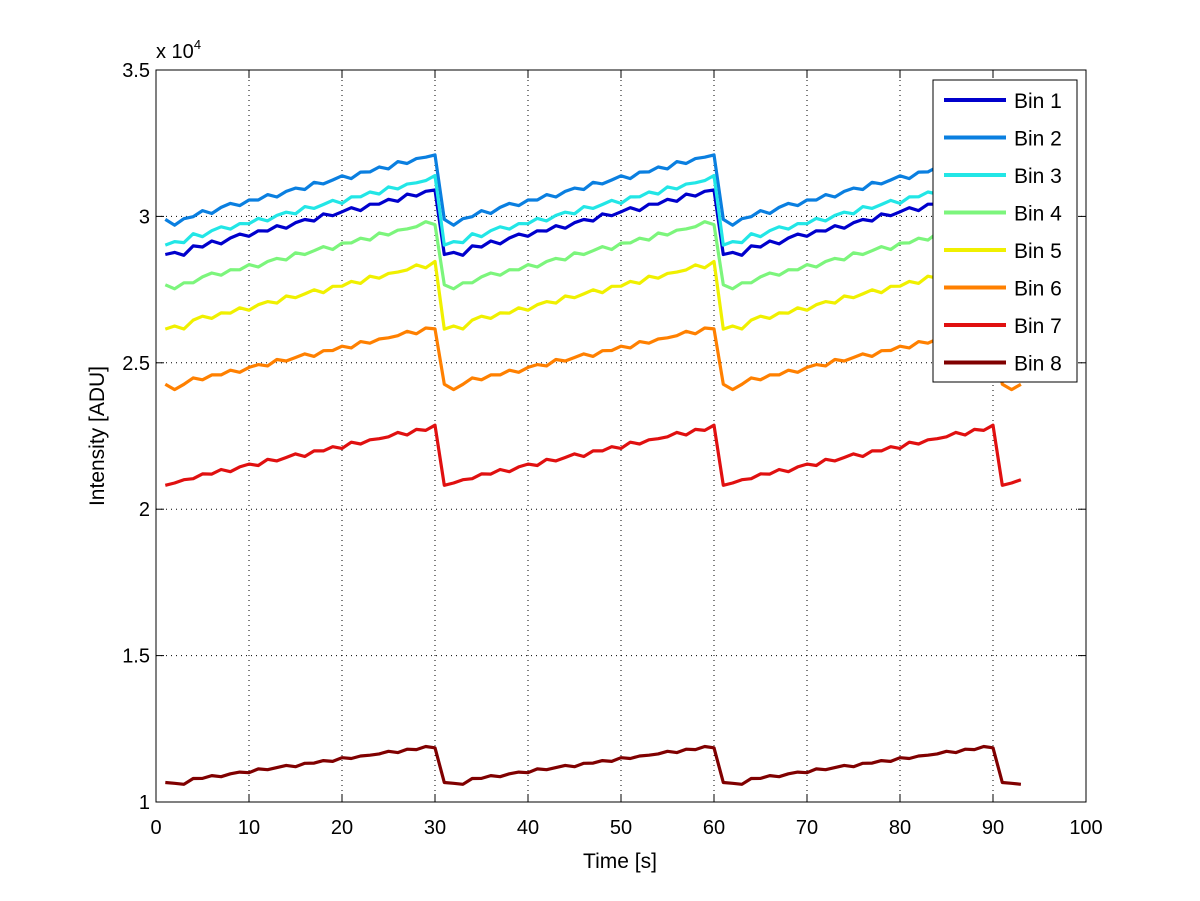 The width and height of the screenshot is (1200, 901). What do you see at coordinates (342, 828) in the screenshot?
I see `x-tick-label: 20` at bounding box center [342, 828].